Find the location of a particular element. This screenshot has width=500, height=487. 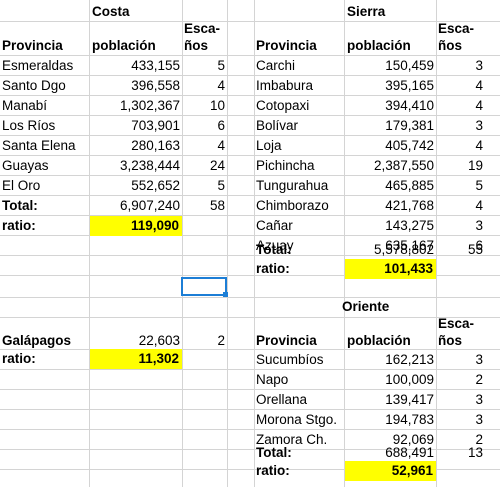

sierra-row-poblacion: 2,387,550 is located at coordinates (403, 165).